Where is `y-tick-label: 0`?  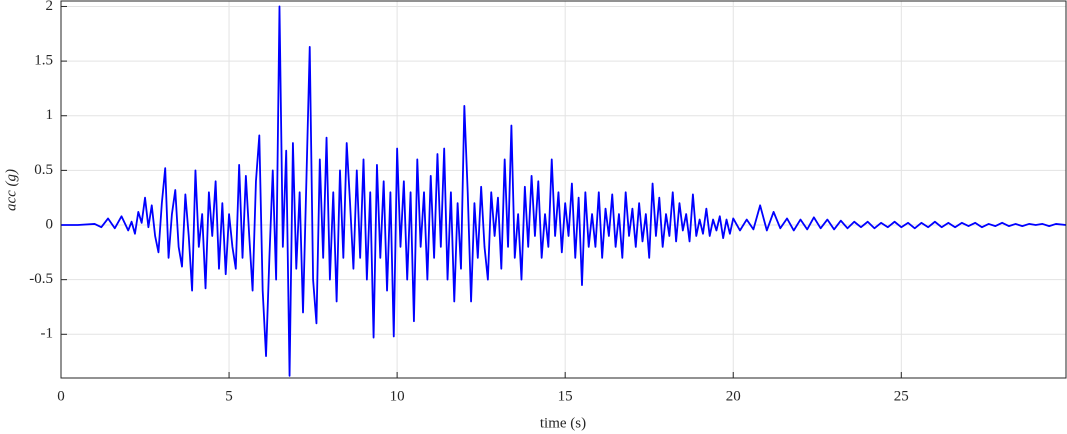 y-tick-label: 0 is located at coordinates (50, 224).